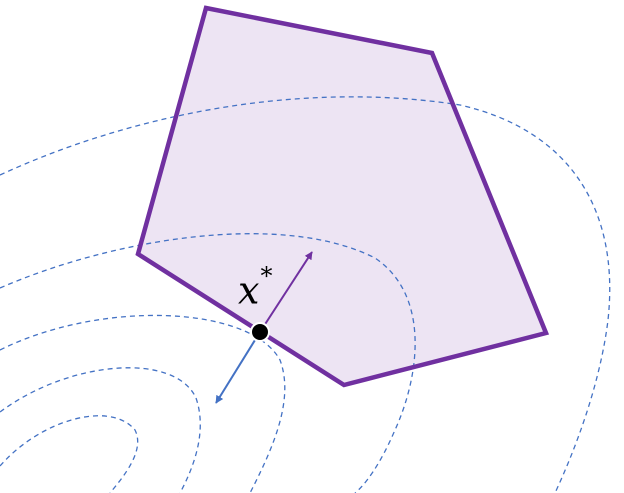 This screenshot has height=493, width=624. Describe the element at coordinates (238, 367) in the screenshot. I see `objective-gradient-arrow` at that location.